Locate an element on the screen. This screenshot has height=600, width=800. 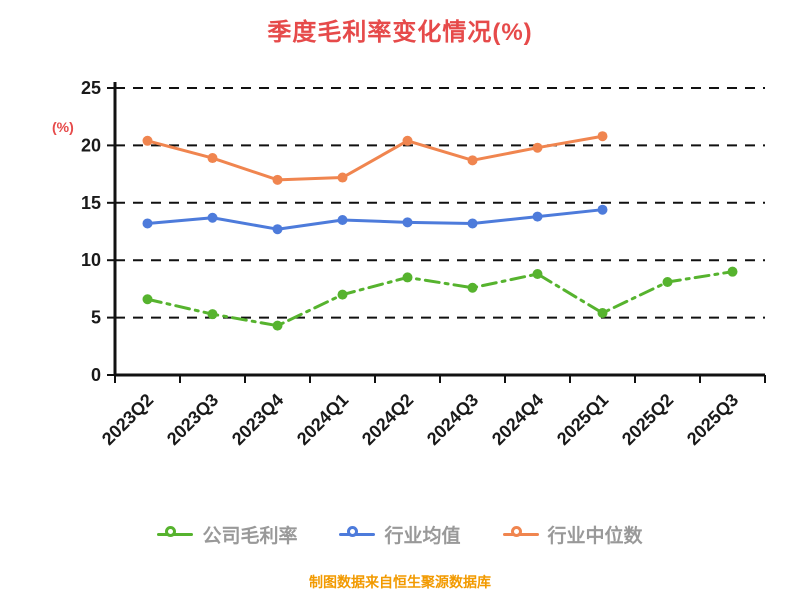
legend-item-industry-mean: 行业均值 is located at coordinates (400, 534).